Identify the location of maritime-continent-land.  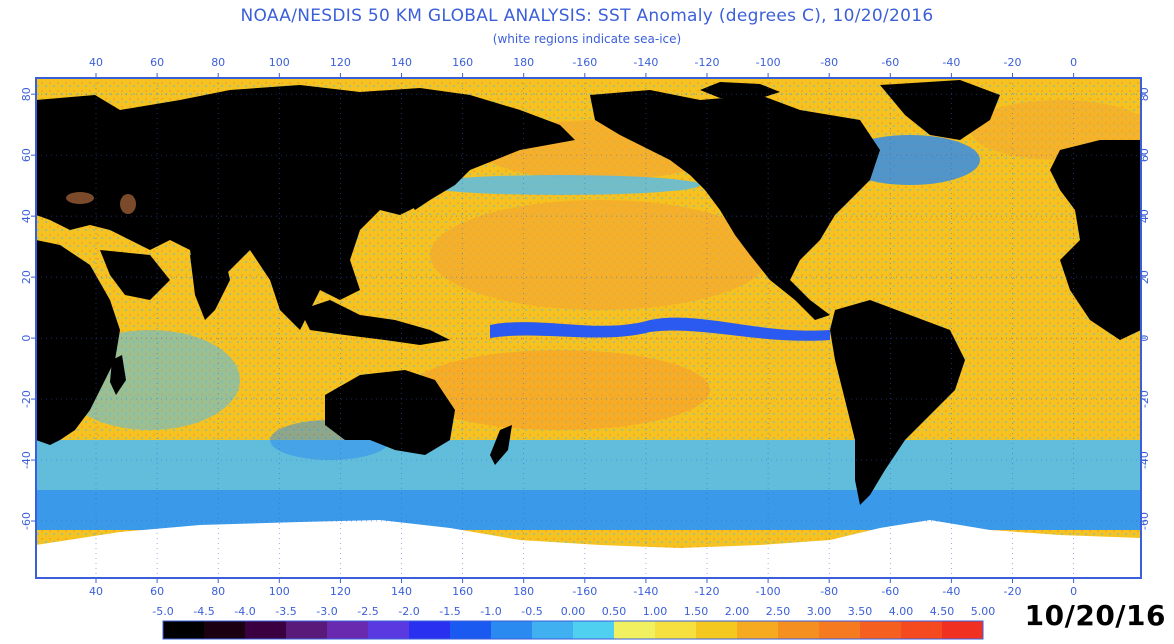
(375, 322).